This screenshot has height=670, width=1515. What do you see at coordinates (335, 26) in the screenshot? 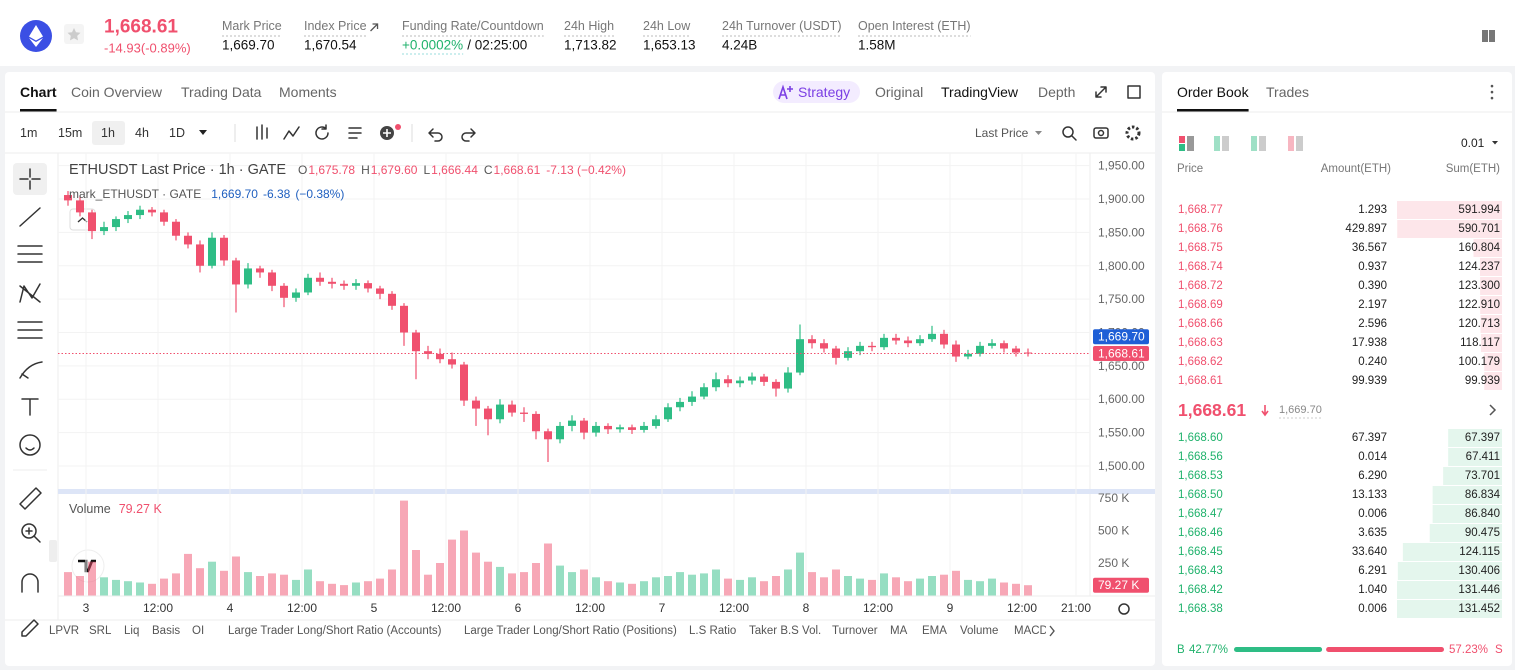
I see `stat-label: Index Price` at bounding box center [335, 26].